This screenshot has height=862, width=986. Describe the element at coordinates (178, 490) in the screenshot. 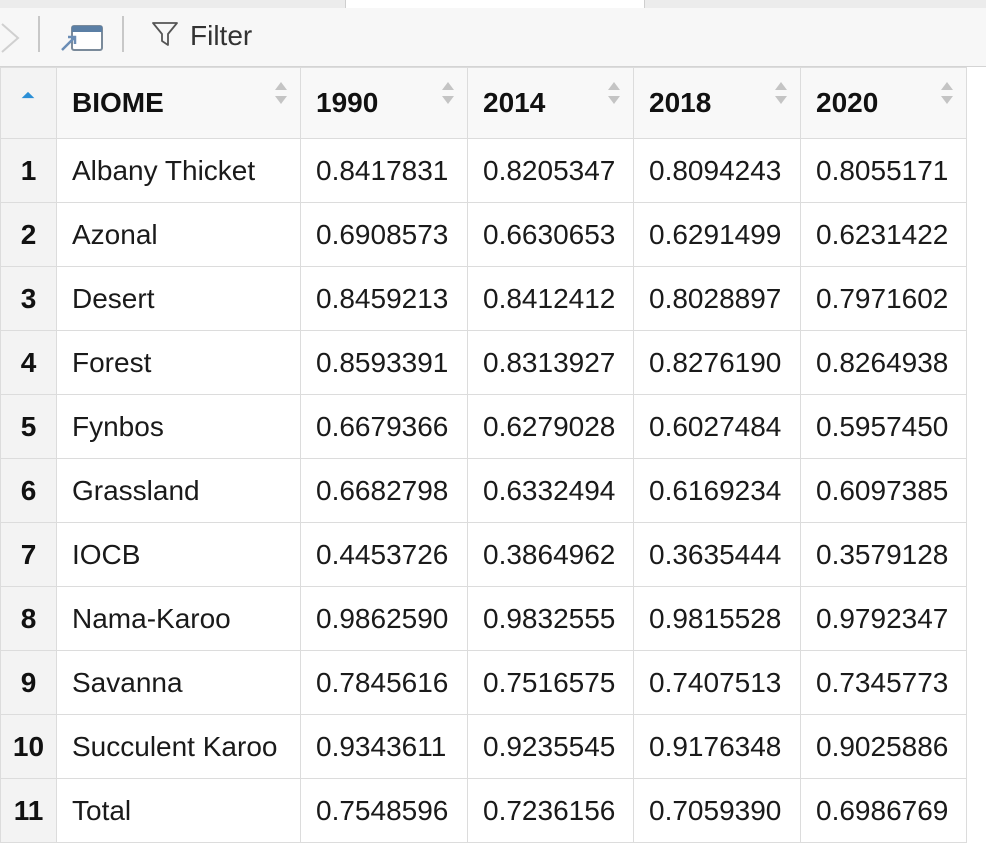

I see `cell-biome: Grassland` at that location.